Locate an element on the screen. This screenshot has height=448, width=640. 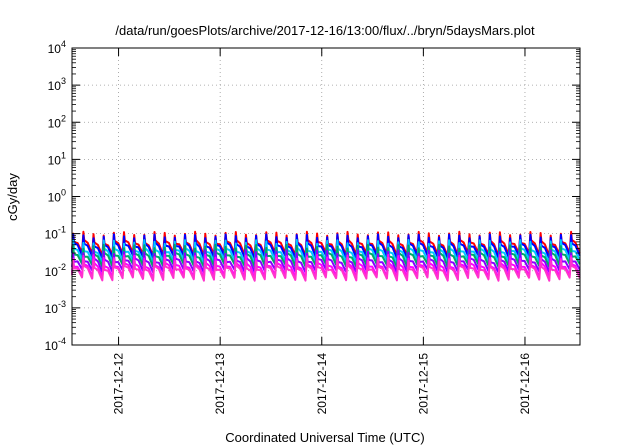
y-tick-label: 10³ is located at coordinates (57, 84).